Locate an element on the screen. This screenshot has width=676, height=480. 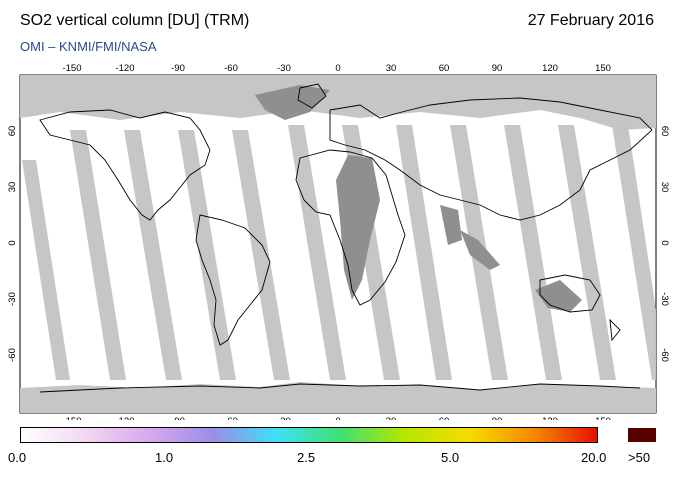
colorbar is located at coordinates (309, 435).